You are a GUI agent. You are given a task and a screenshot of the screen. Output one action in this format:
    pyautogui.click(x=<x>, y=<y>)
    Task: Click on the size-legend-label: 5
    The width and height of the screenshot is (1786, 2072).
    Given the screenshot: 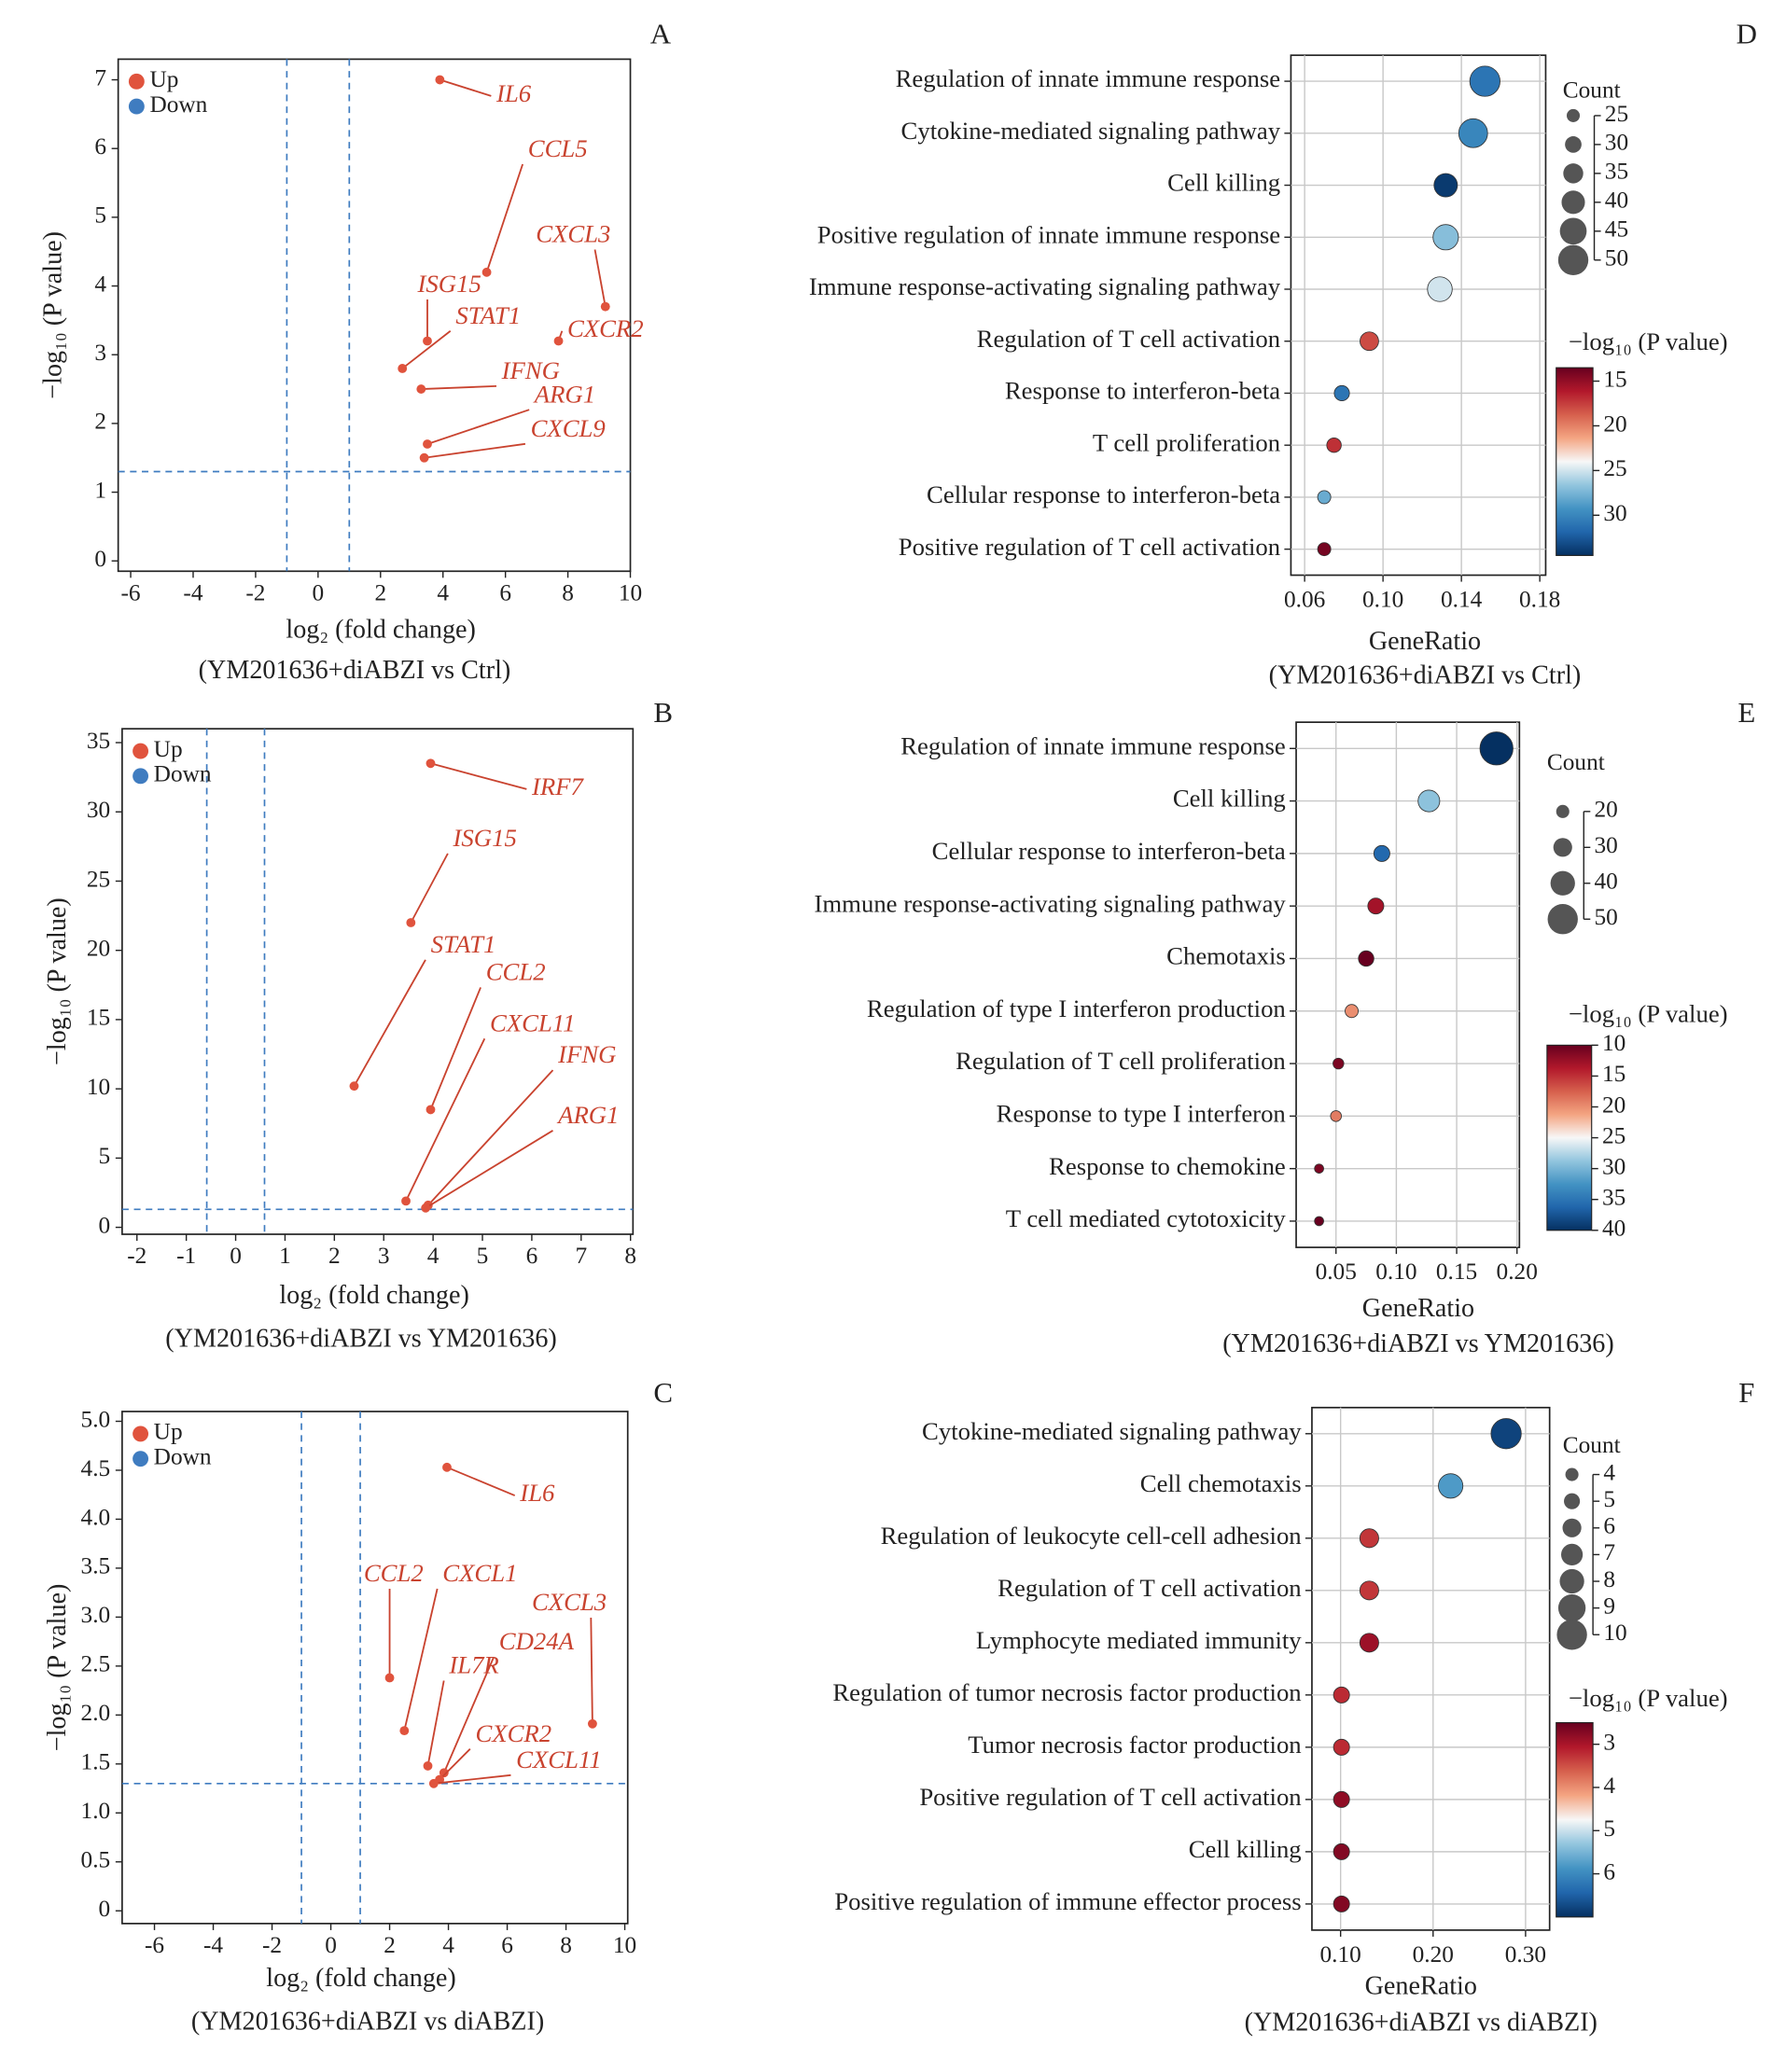 What is the action you would take?
    pyautogui.click(x=1609, y=1499)
    